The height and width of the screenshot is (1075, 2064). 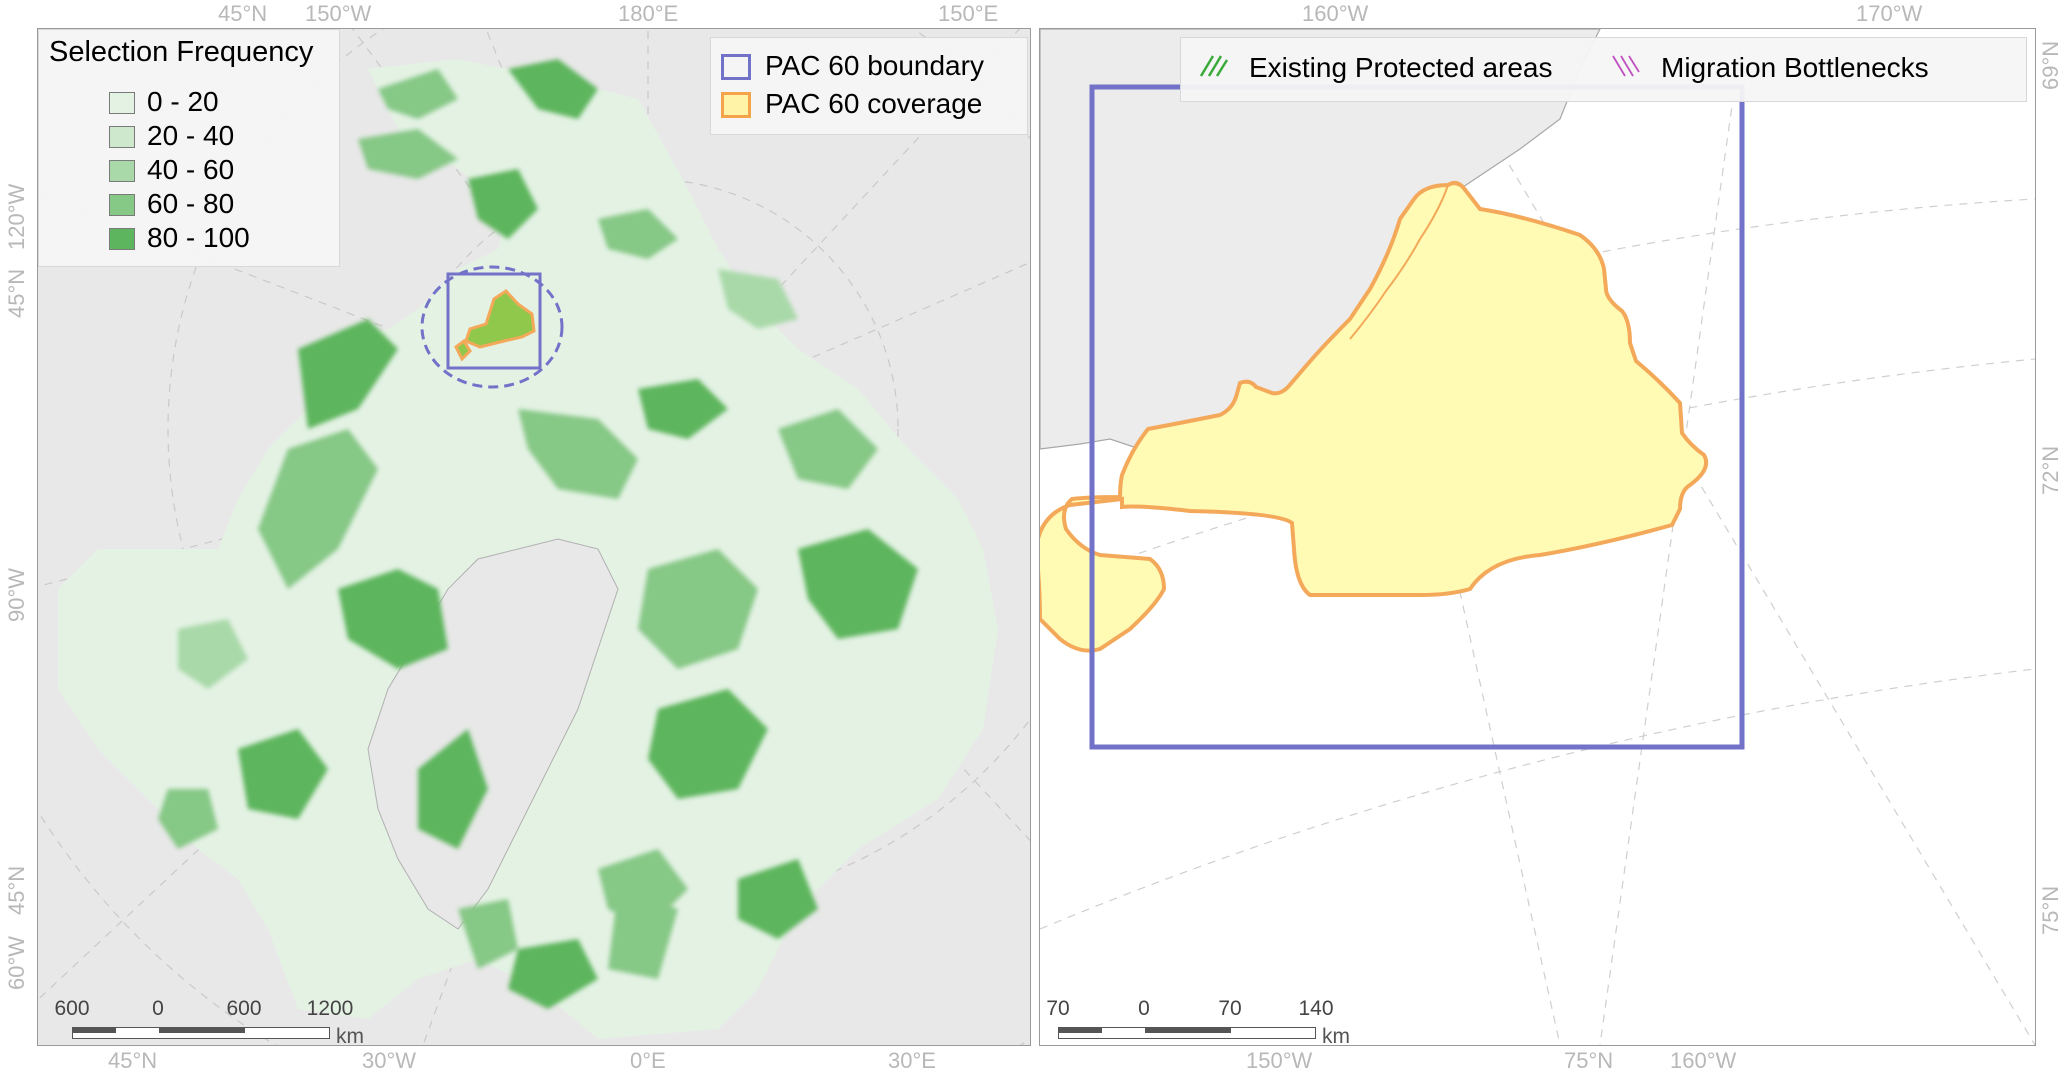 What do you see at coordinates (1399, 262) in the screenshot?
I see `coastline-detail` at bounding box center [1399, 262].